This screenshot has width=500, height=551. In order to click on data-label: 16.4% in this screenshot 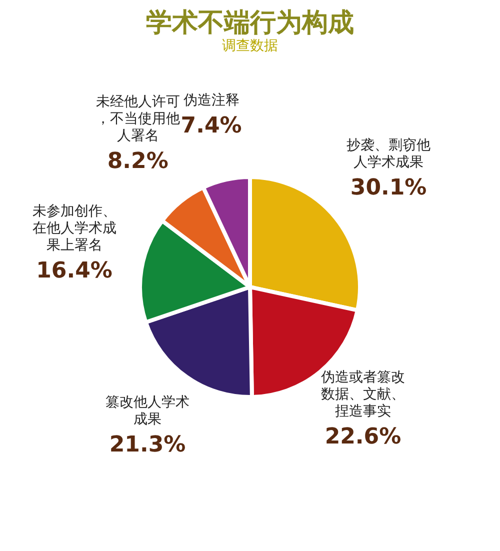, I will do `click(74, 271)`.